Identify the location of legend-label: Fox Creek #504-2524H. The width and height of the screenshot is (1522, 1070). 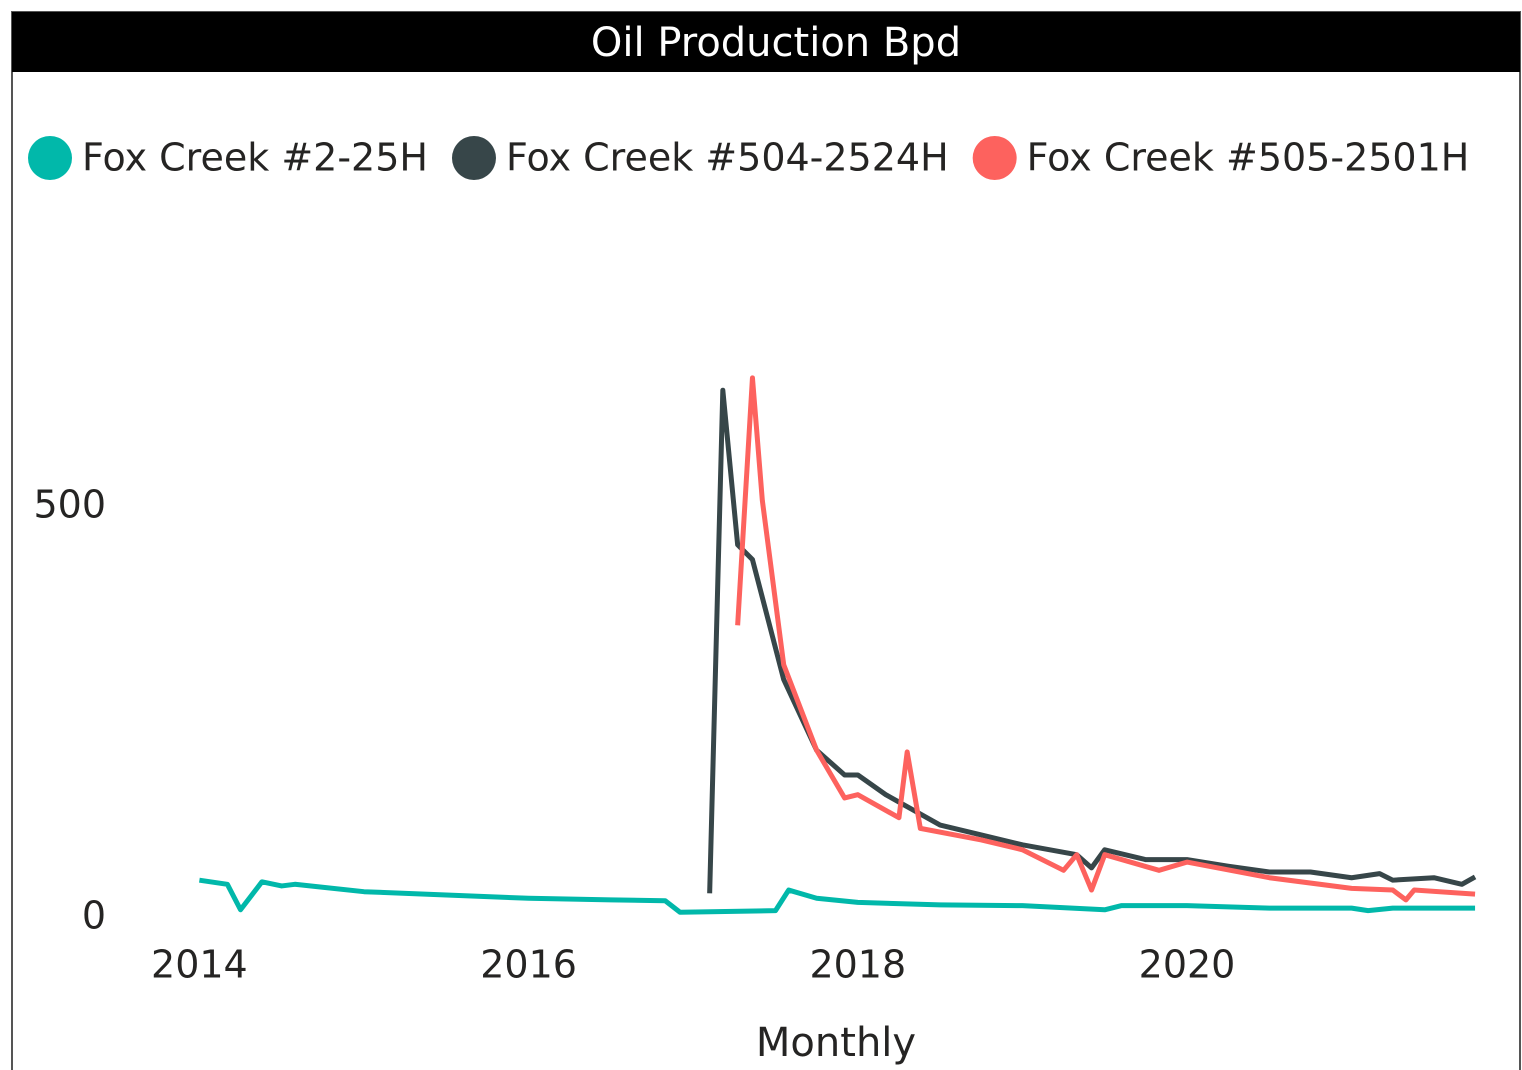
(727, 158).